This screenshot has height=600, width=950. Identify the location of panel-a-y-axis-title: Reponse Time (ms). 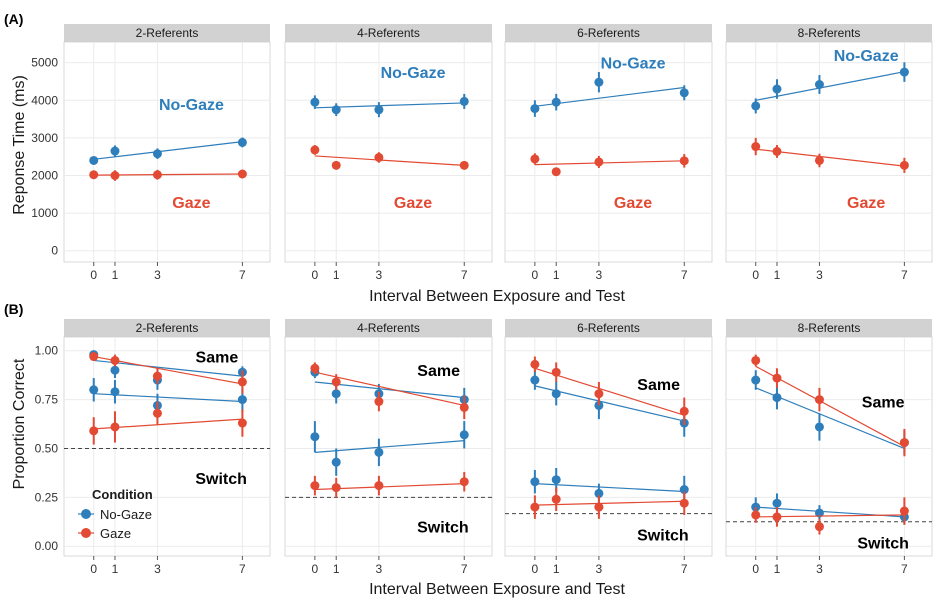
(19, 145).